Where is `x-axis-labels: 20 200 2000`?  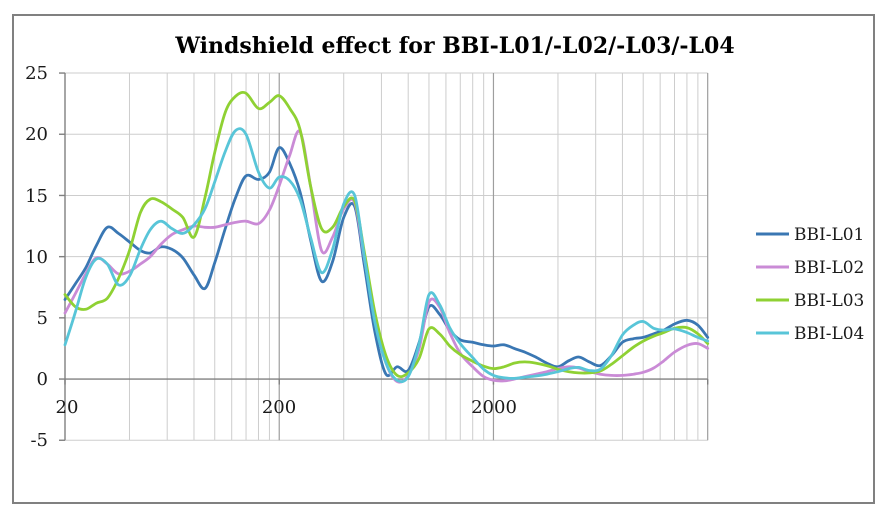
x-axis-labels: 20 200 2000 is located at coordinates (286, 407).